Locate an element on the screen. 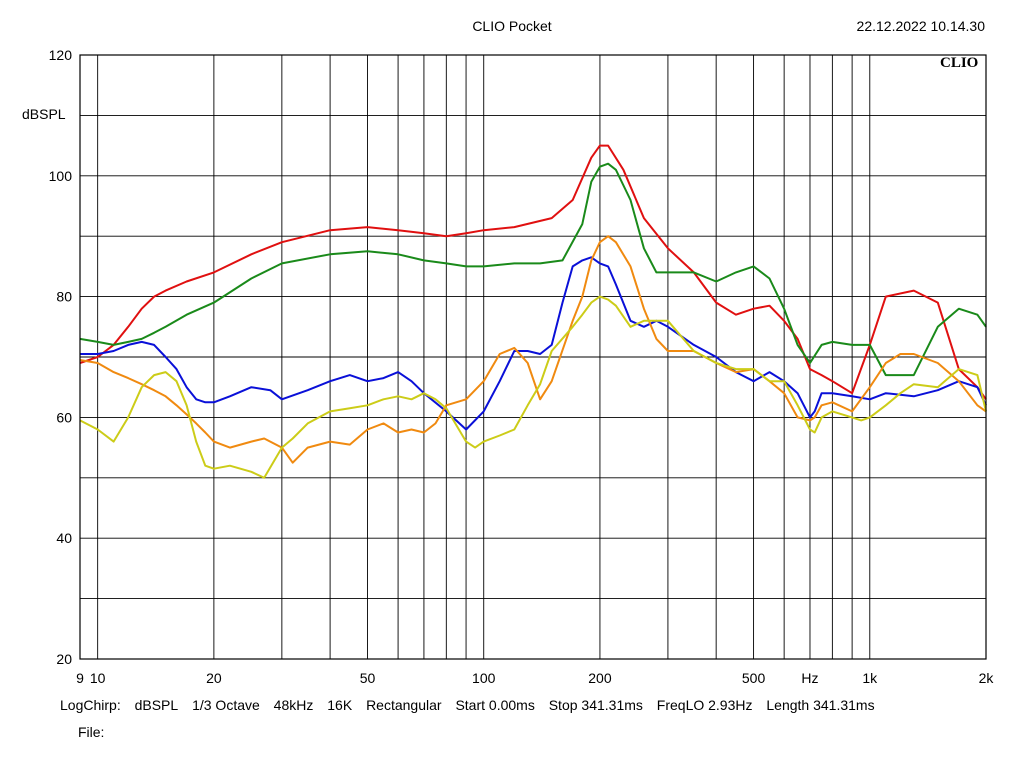 Image resolution: width=1024 pixels, height=768 pixels. file-label: File: is located at coordinates (91, 732).